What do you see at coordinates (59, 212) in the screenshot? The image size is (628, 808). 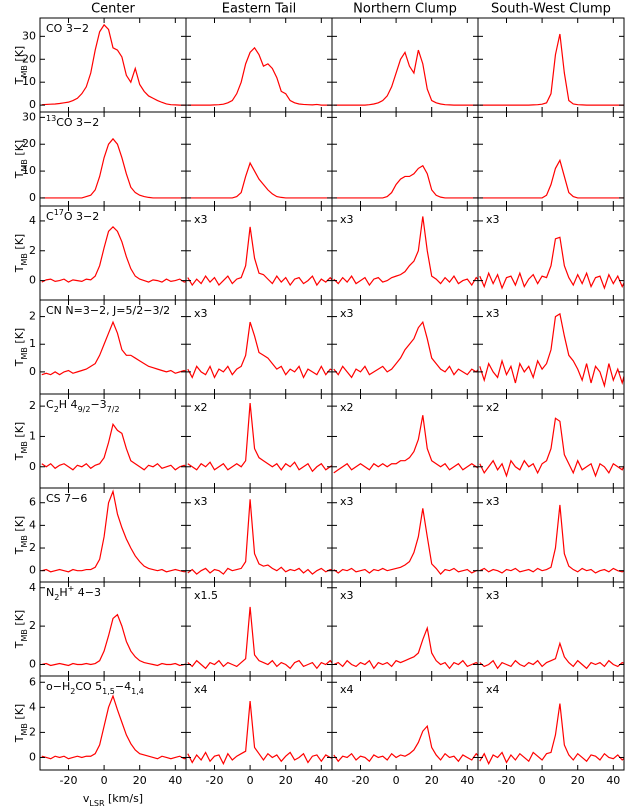 I see `row-label-part: 17` at bounding box center [59, 212].